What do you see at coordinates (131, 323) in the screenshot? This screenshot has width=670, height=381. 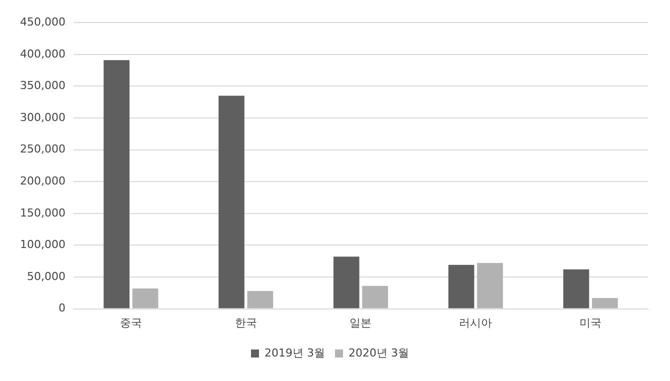 I see `x-tick-label: 중국` at bounding box center [131, 323].